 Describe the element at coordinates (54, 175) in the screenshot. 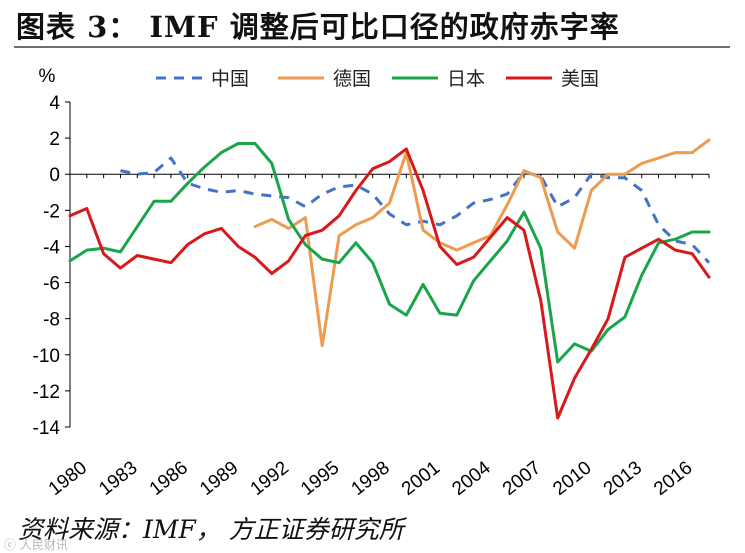

I see `y-tick-label: 0` at that location.